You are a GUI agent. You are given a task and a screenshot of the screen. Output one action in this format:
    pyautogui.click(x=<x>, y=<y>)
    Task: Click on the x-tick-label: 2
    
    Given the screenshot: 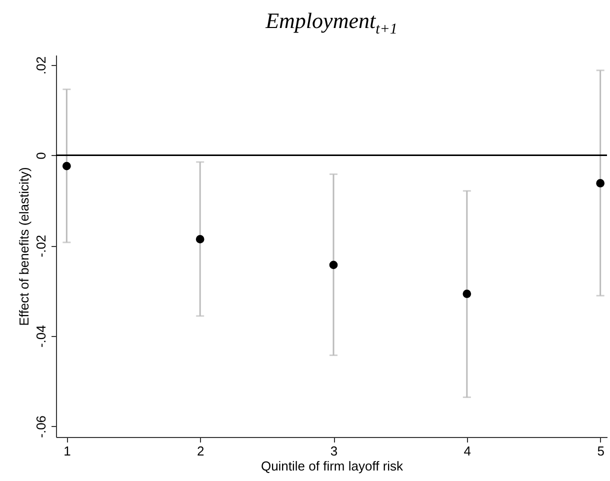 What is the action you would take?
    pyautogui.click(x=200, y=451)
    